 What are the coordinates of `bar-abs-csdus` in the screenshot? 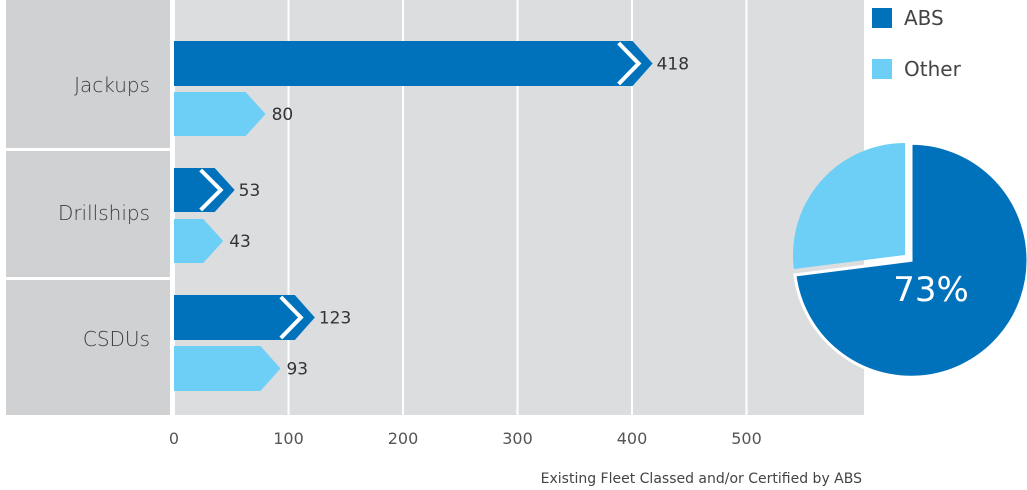 It's located at (244, 317).